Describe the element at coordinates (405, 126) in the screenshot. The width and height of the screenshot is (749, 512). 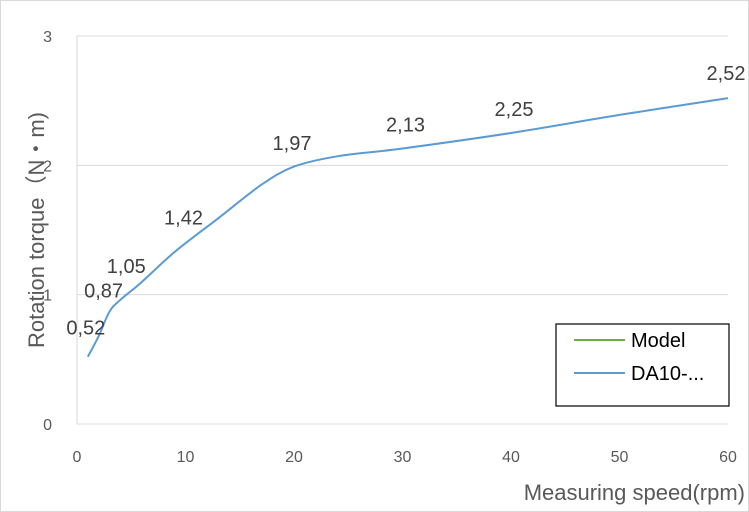
I see `data-label: 2,13` at that location.